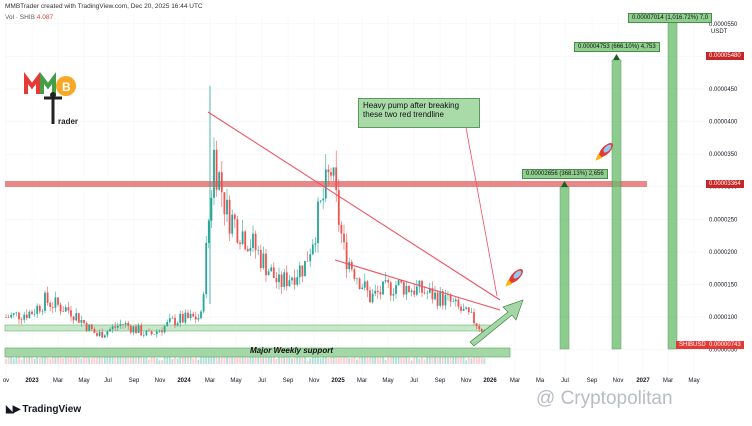 The height and width of the screenshot is (426, 752). Describe the element at coordinates (723, 123) in the screenshot. I see `y-tick-label: 0.0000400` at that location.